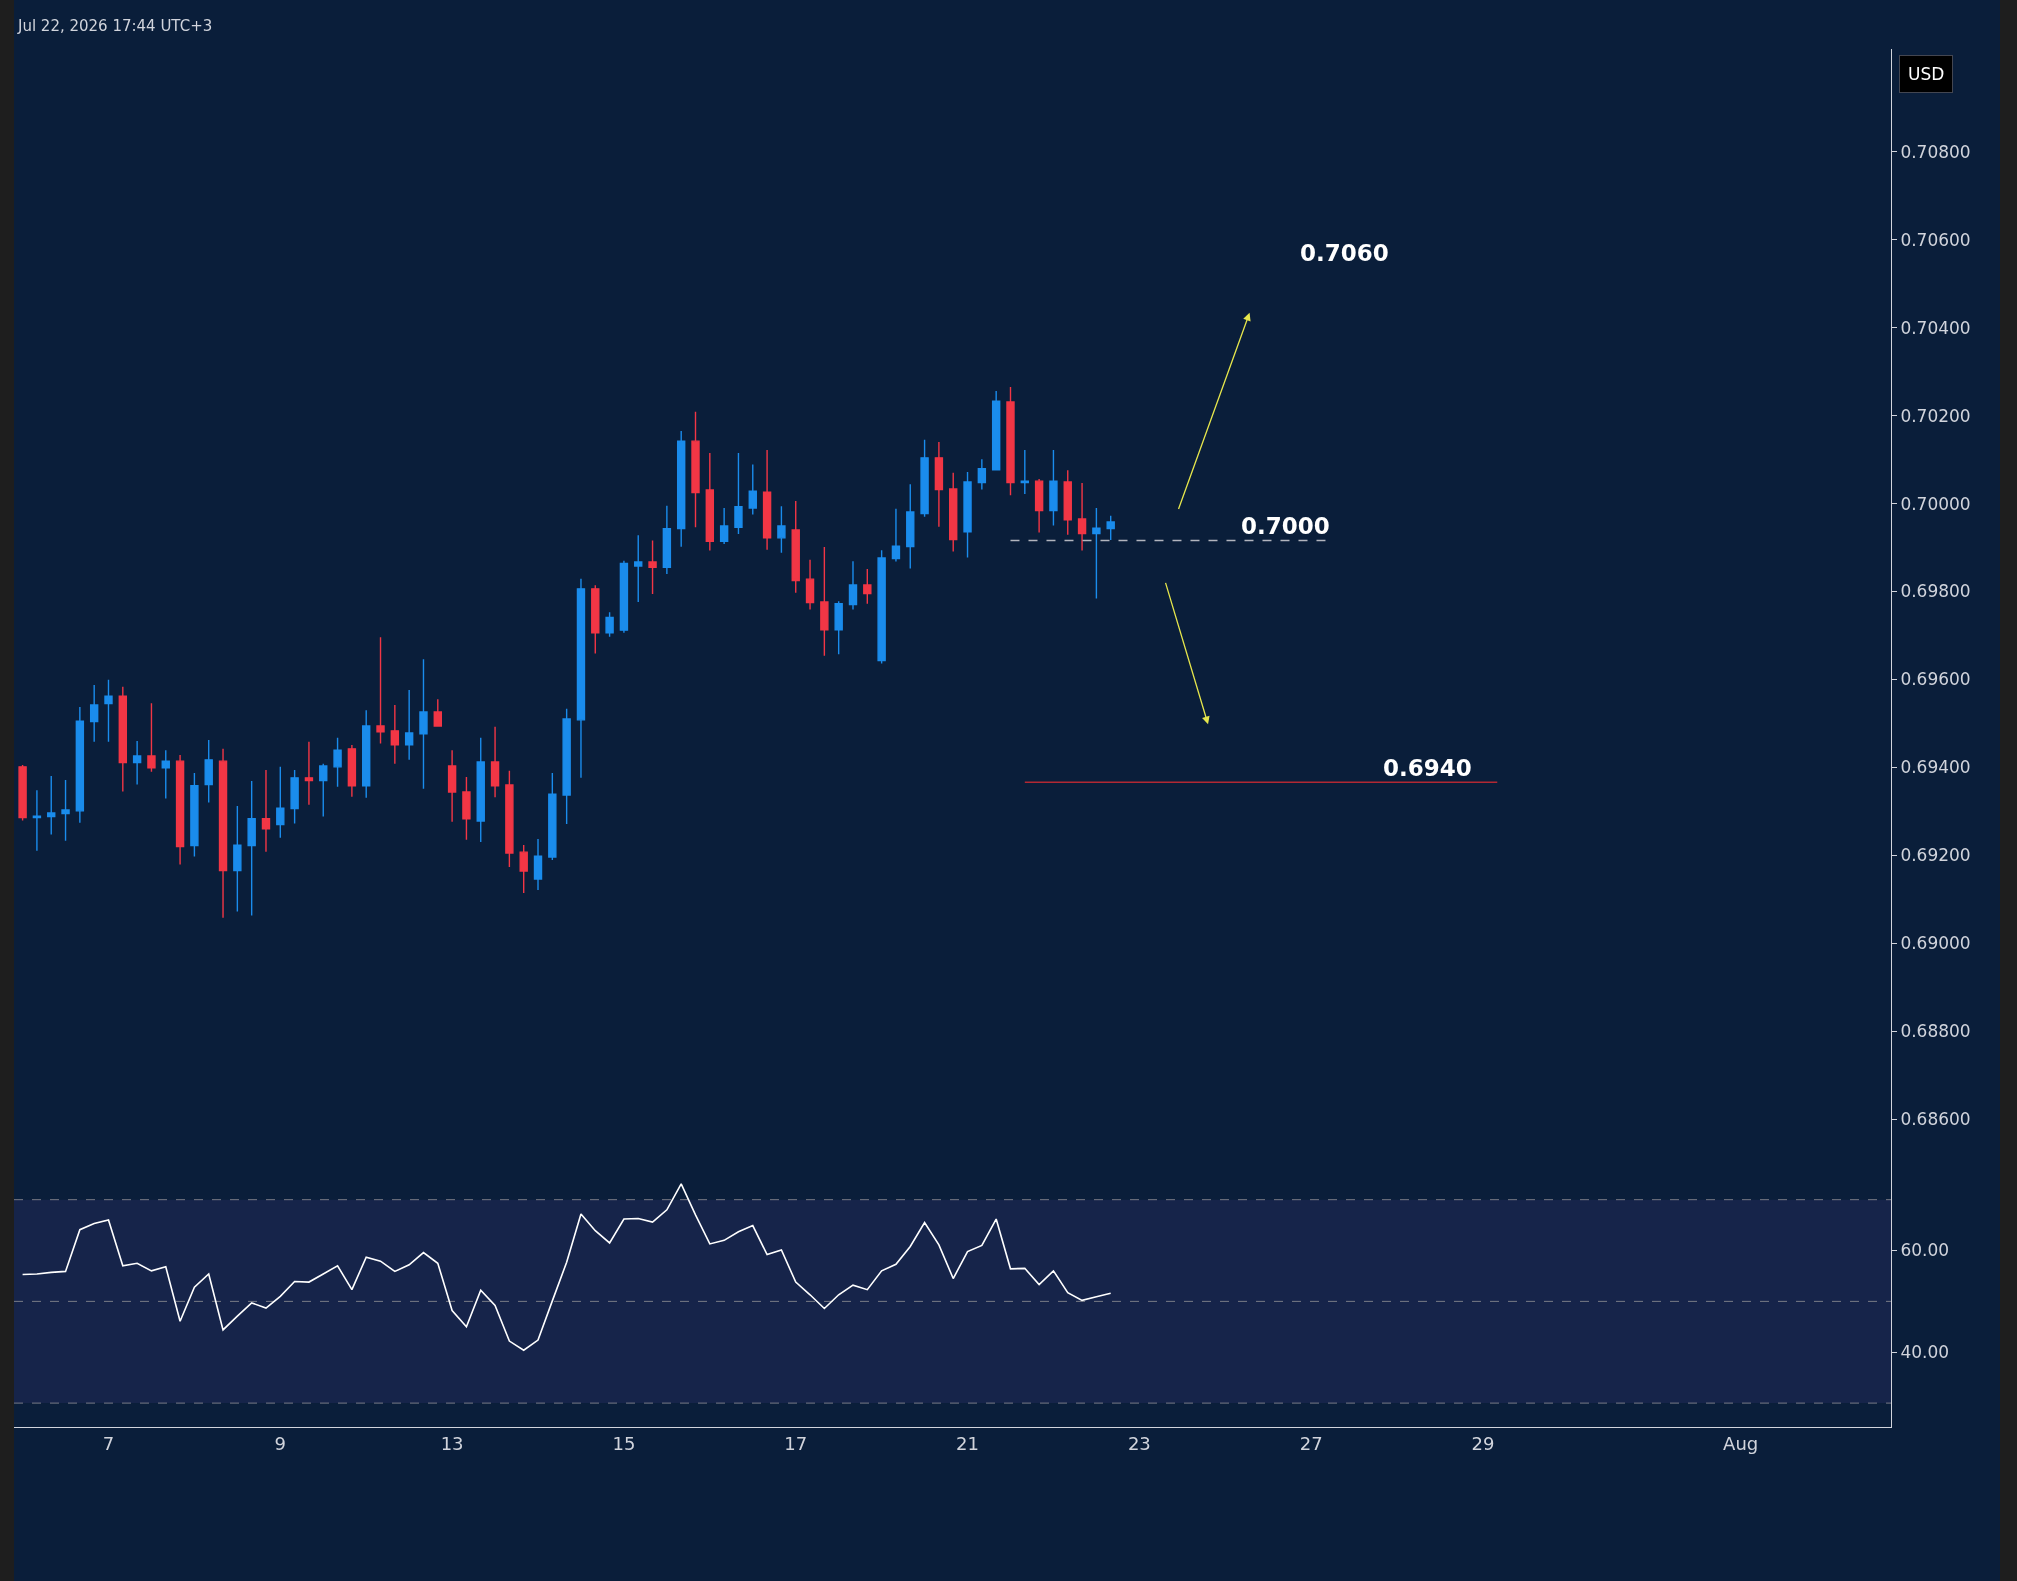 This screenshot has height=1581, width=2017. What do you see at coordinates (452, 1443) in the screenshot?
I see `x-tick-label: 13` at bounding box center [452, 1443].